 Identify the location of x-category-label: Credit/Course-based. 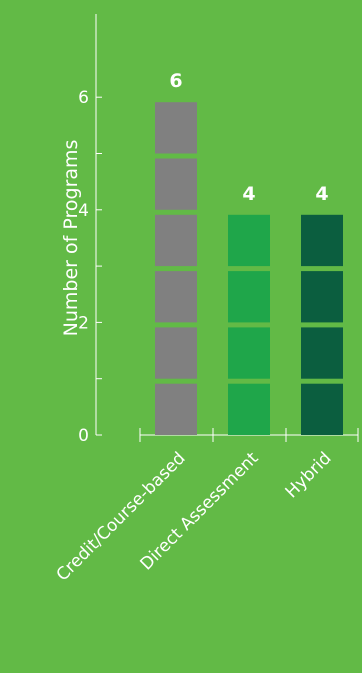
(121, 516).